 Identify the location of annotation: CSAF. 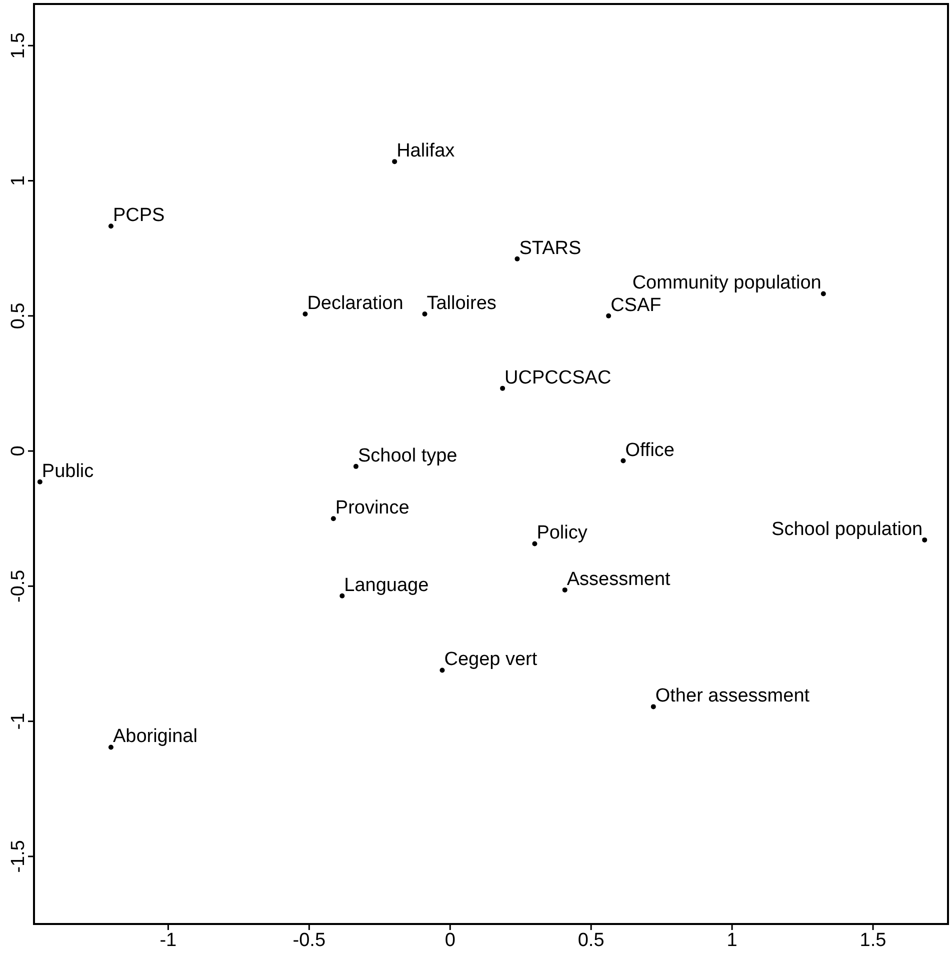
(636, 305).